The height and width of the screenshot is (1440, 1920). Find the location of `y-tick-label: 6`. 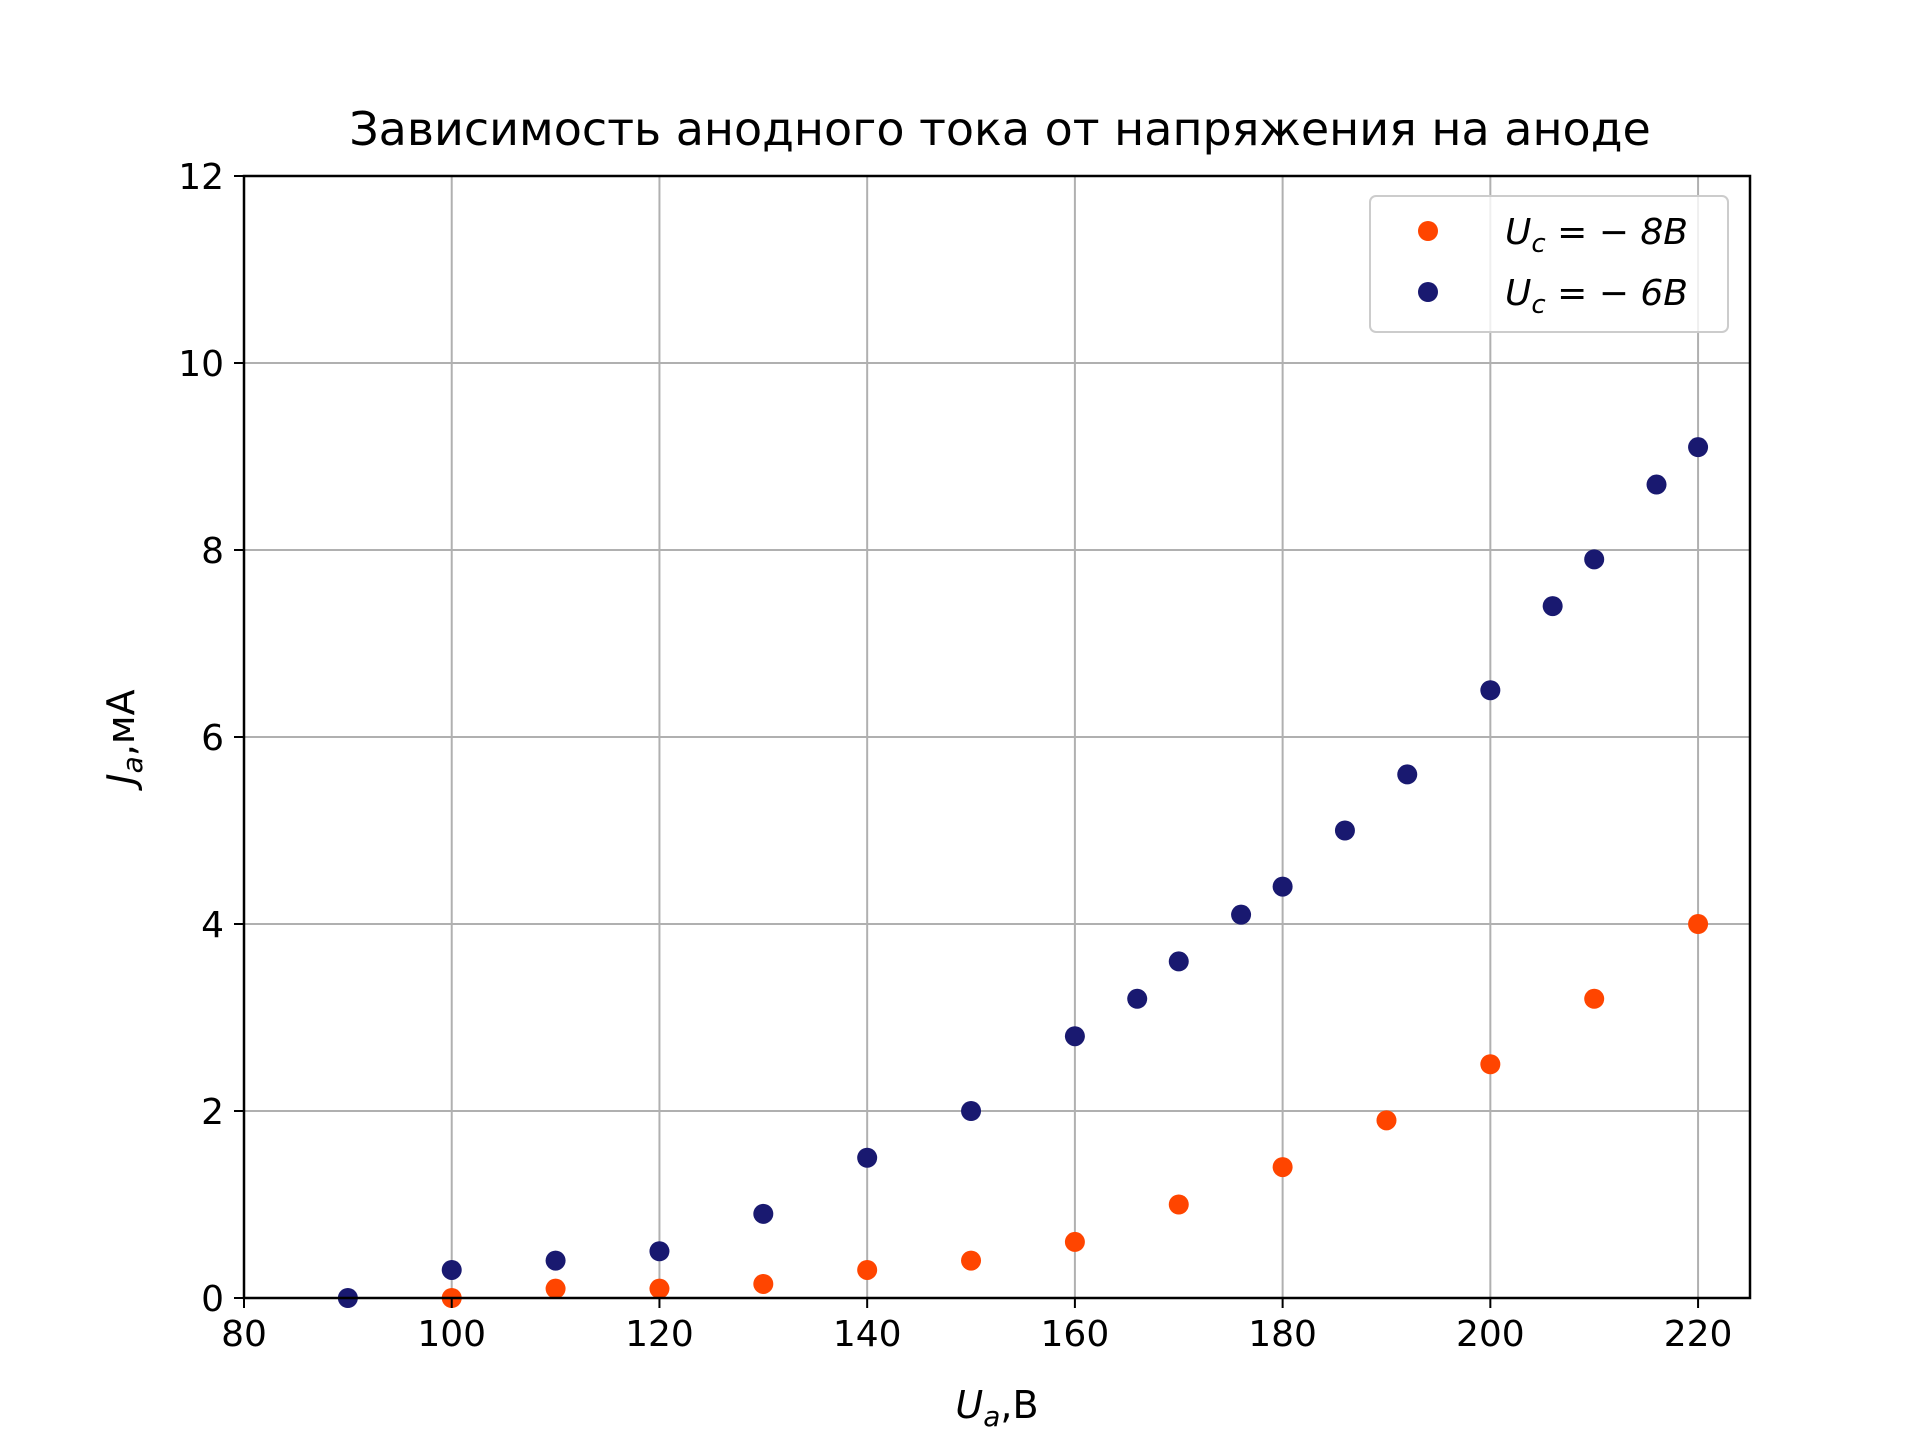

y-tick-label: 6 is located at coordinates (212, 738).